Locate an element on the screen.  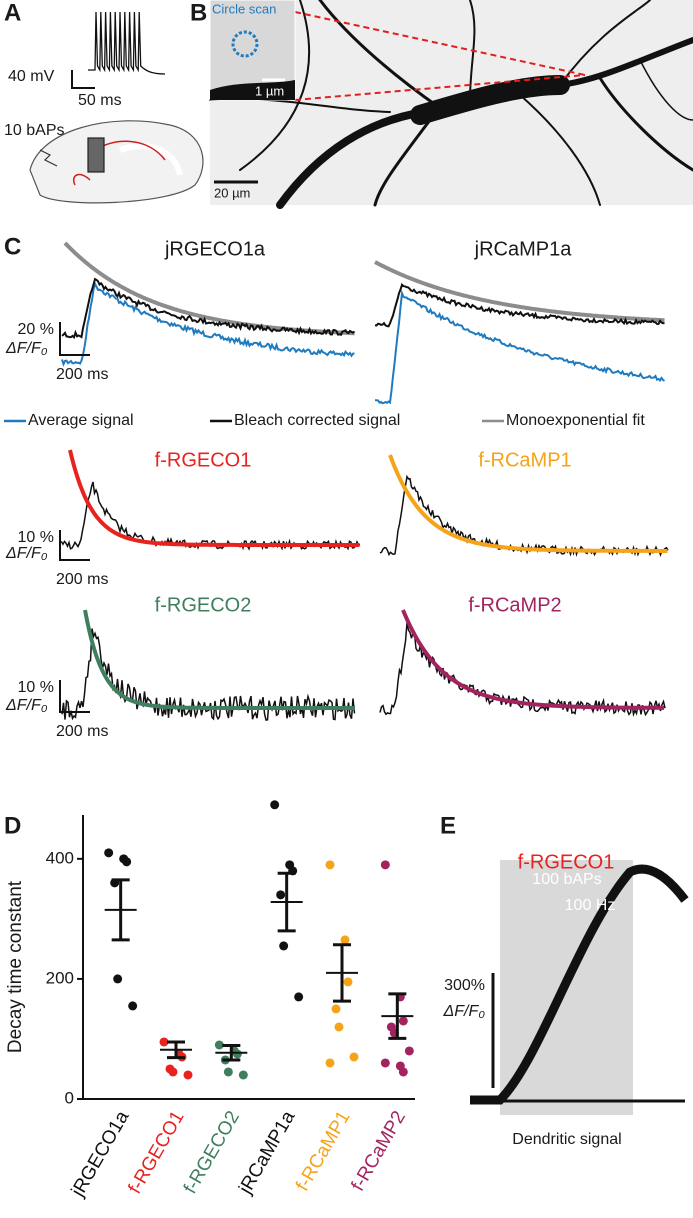
panel-label: E is located at coordinates (448, 825).